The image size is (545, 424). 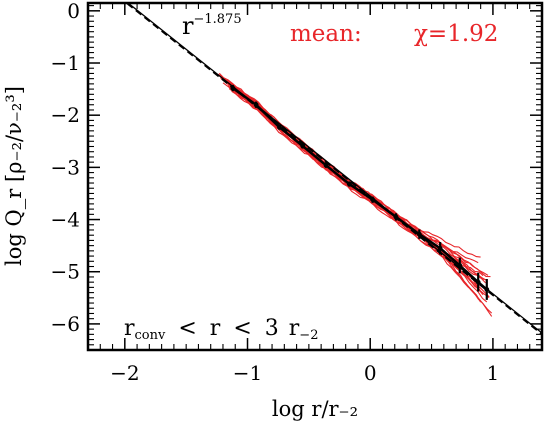 What do you see at coordinates (65, 220) in the screenshot?
I see `y-tick-label-4: −4` at bounding box center [65, 220].